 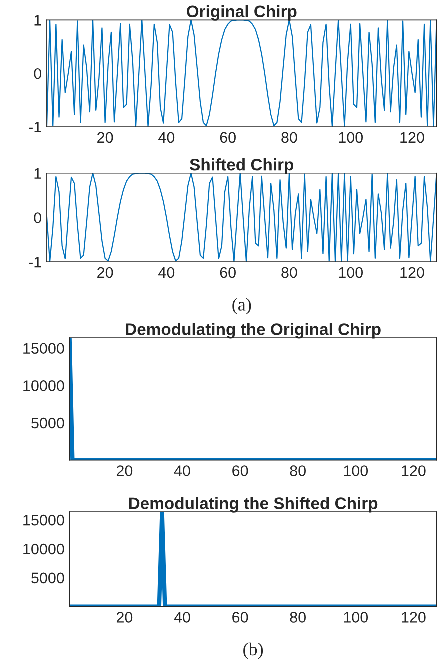 I want to click on chart-title: Demodulating the Original Chirp, so click(x=253, y=331).